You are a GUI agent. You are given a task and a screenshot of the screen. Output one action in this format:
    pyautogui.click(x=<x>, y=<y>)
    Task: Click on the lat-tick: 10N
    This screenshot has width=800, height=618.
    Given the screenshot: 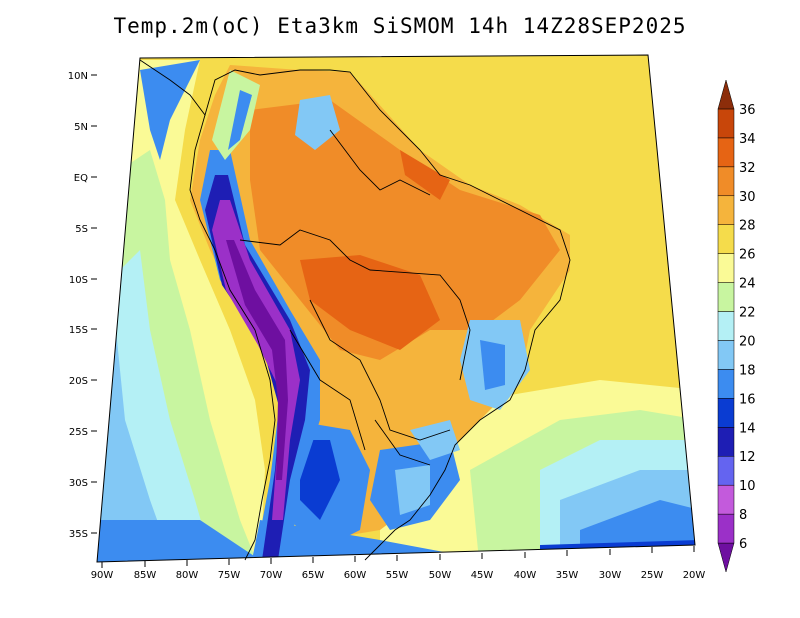 What is the action you would take?
    pyautogui.click(x=82, y=76)
    